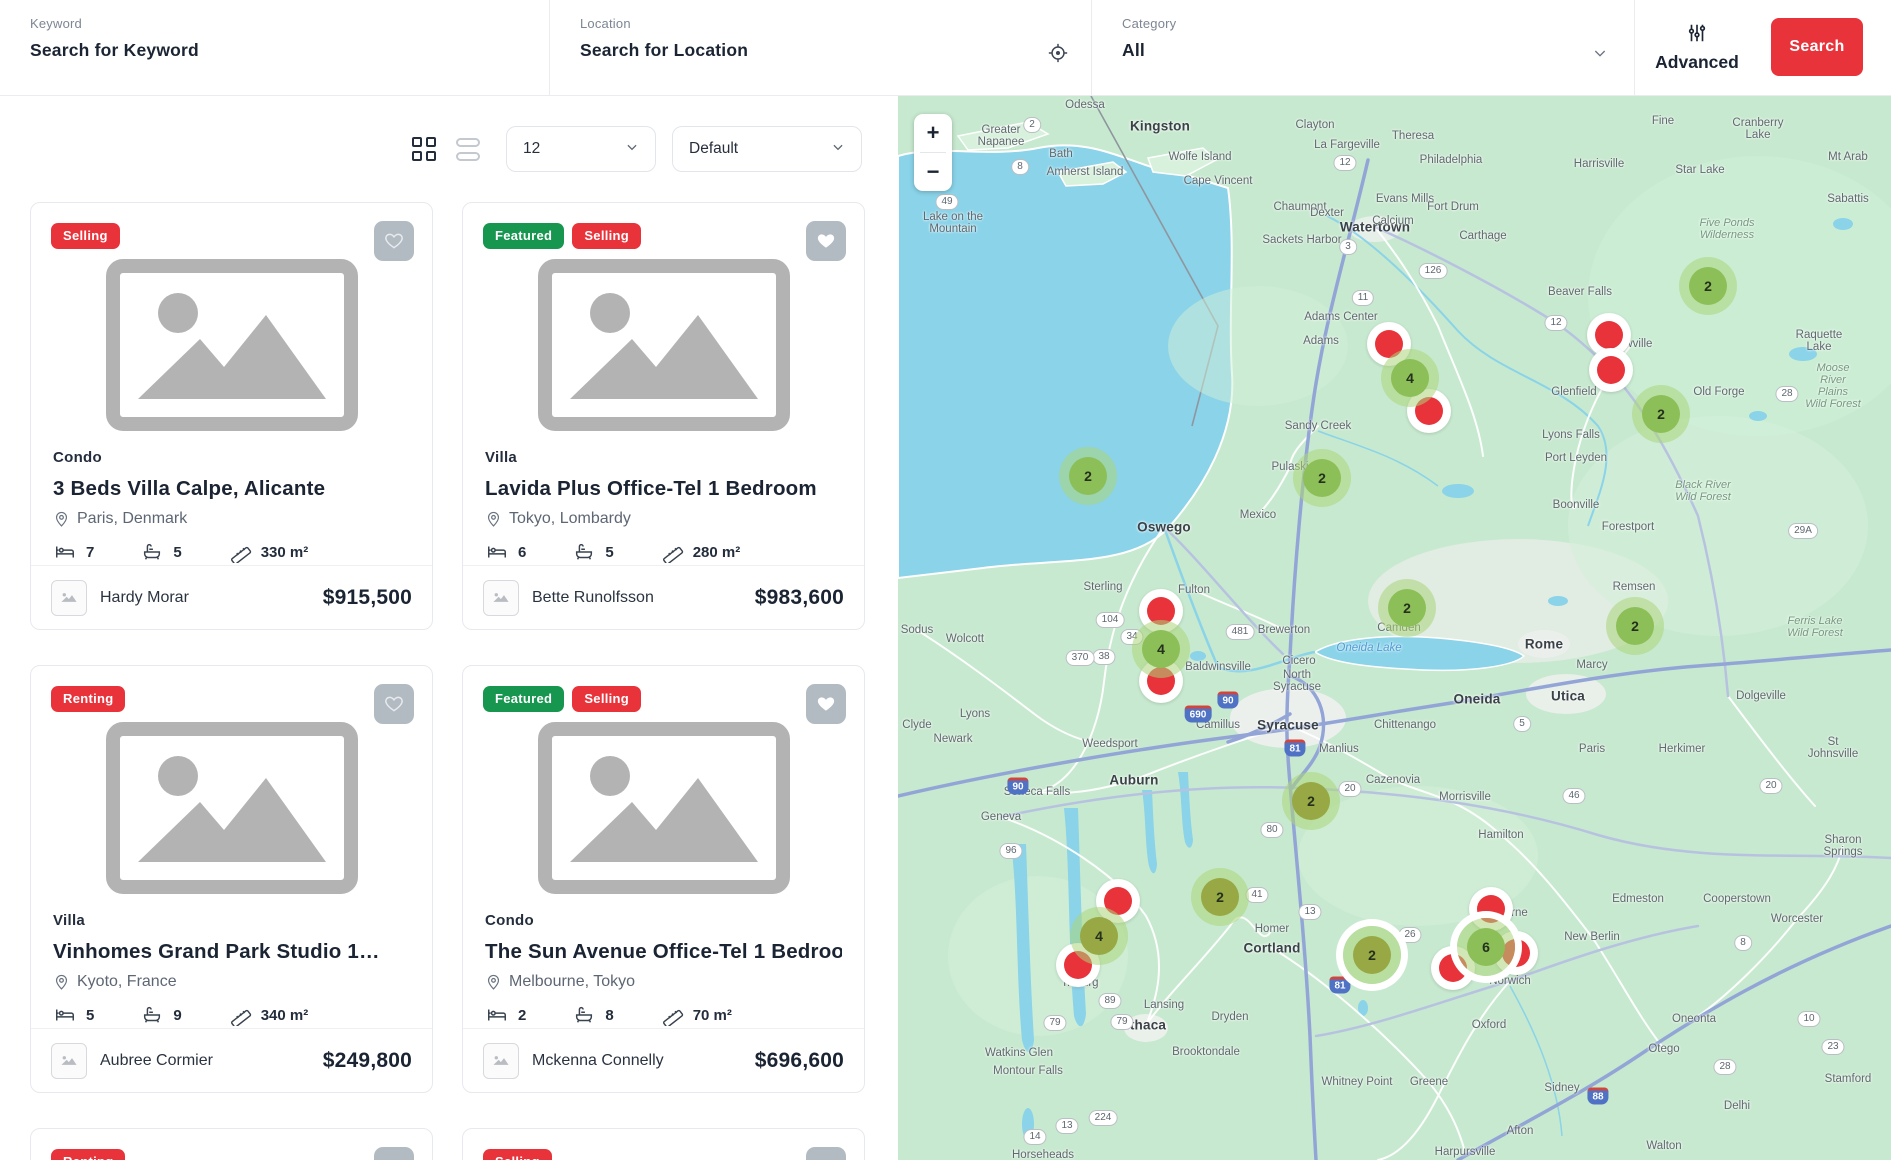 The image size is (1891, 1160). What do you see at coordinates (767, 149) in the screenshot?
I see `sort-select: Default` at bounding box center [767, 149].